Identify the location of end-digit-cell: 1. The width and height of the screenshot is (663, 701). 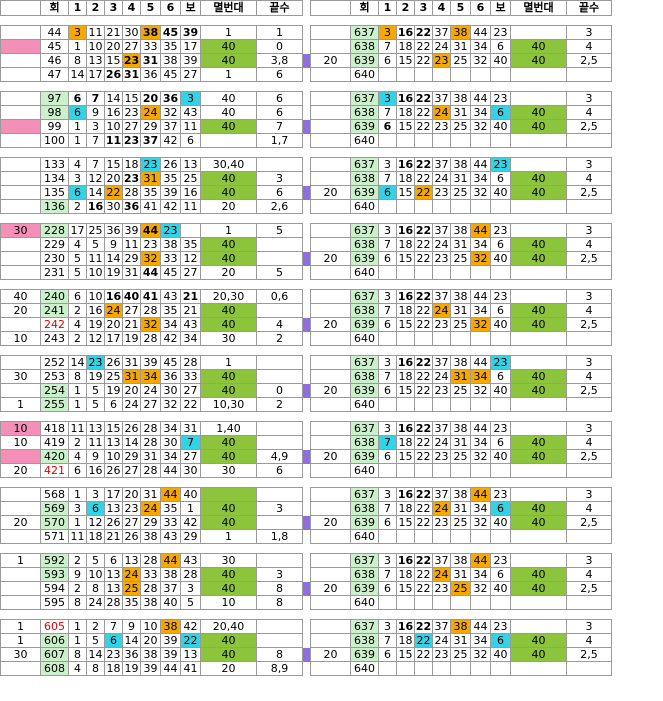
(279, 32).